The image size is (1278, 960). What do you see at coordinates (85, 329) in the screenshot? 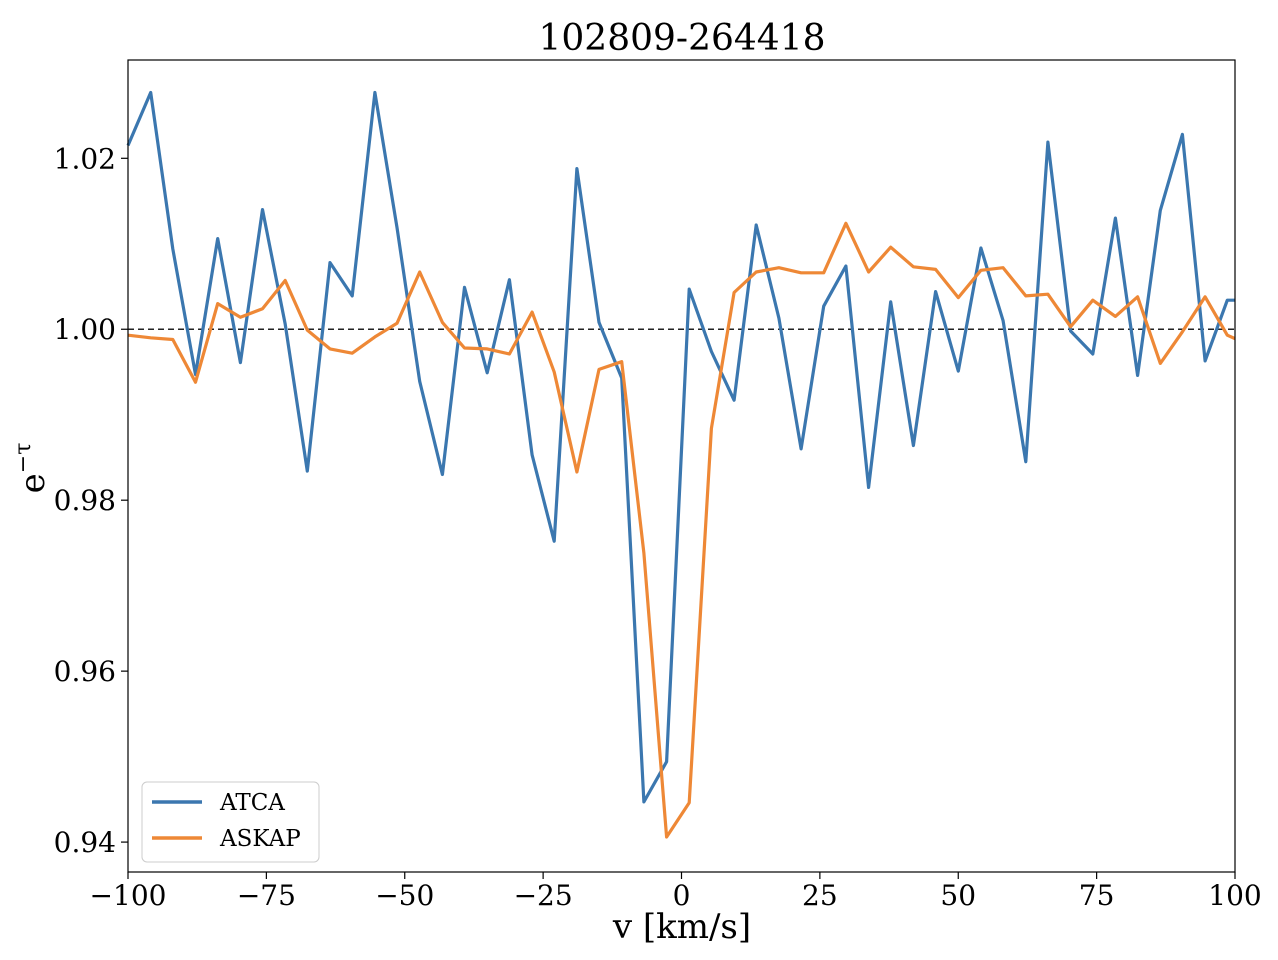
I see `y-tick-label: 1.00` at bounding box center [85, 329].